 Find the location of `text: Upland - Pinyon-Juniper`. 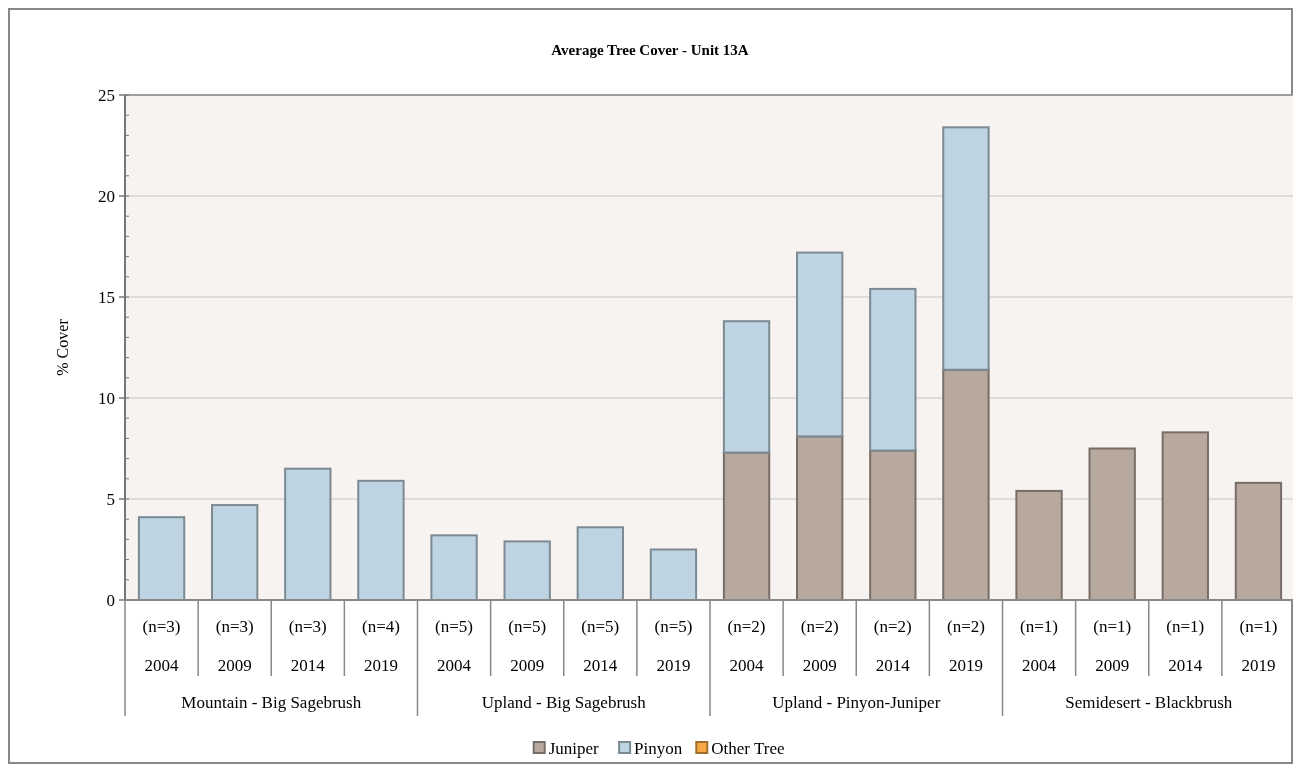

text: Upland - Pinyon-Juniper is located at coordinates (856, 702).